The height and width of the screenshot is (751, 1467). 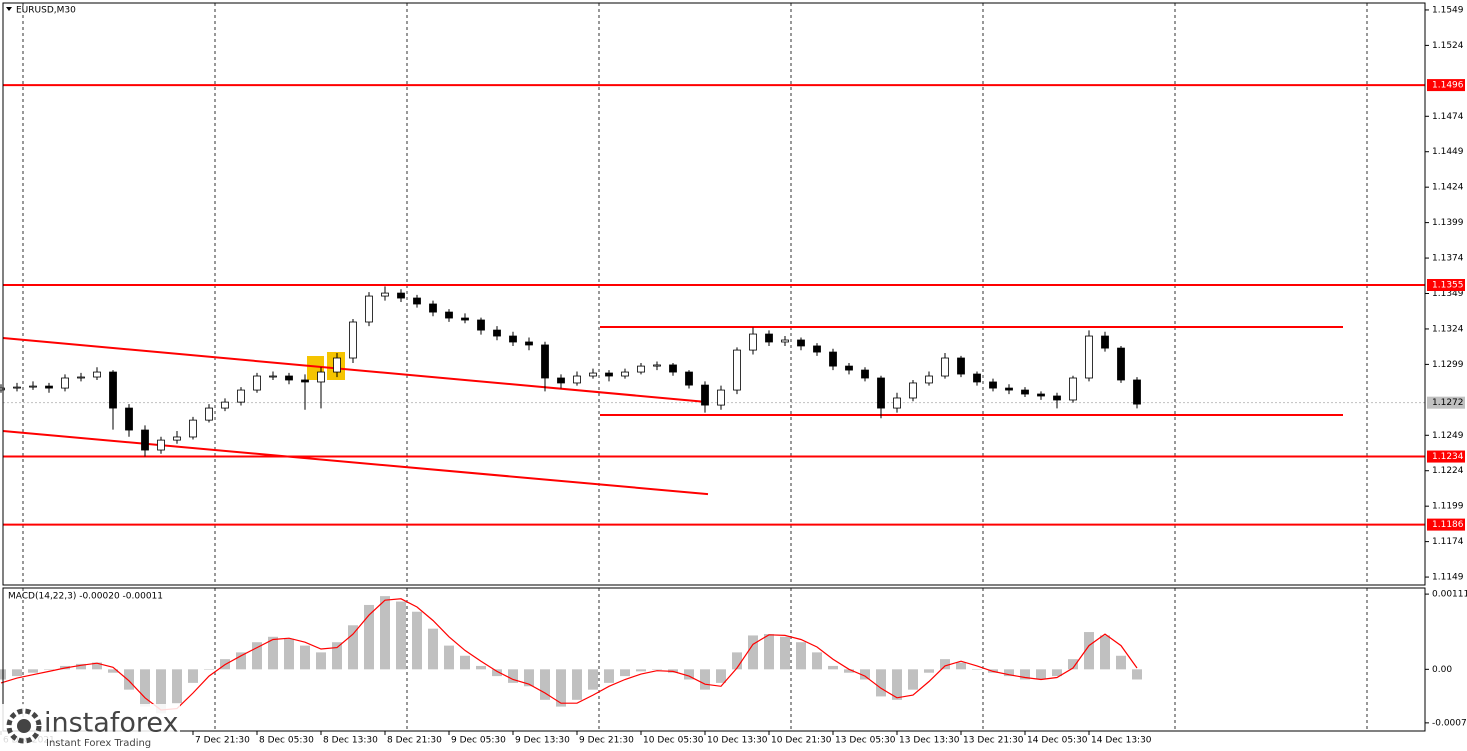 I want to click on current-price-label: 1.1272, so click(x=1448, y=403).